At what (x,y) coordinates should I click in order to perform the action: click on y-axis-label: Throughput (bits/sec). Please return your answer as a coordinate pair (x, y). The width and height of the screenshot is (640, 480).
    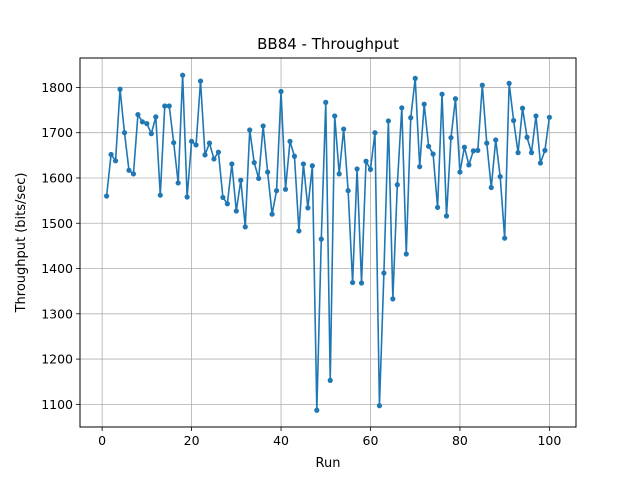
    Looking at the image, I should click on (21, 243).